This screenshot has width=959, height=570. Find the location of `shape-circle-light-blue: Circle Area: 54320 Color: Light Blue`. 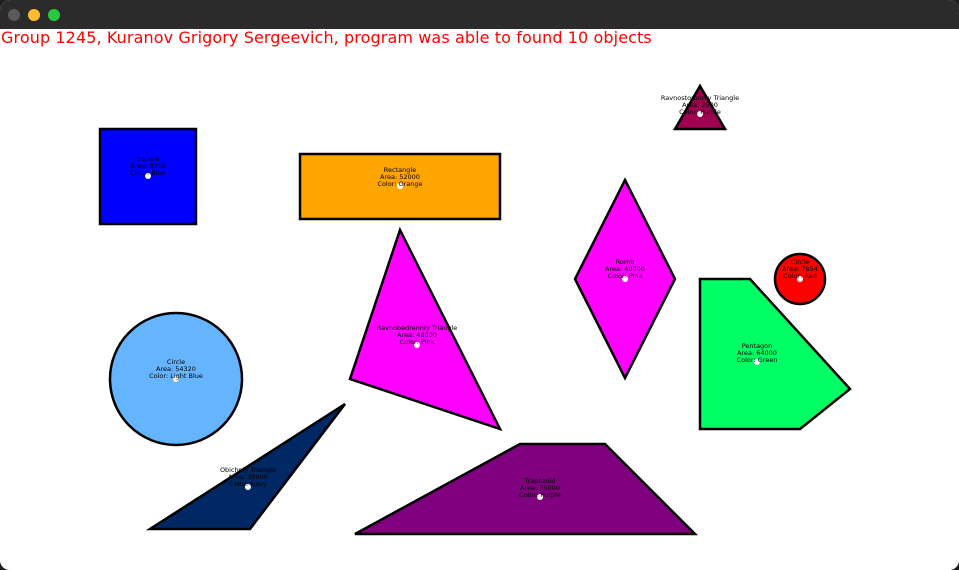

shape-circle-light-blue: Circle Area: 54320 Color: Light Blue is located at coordinates (176, 379).